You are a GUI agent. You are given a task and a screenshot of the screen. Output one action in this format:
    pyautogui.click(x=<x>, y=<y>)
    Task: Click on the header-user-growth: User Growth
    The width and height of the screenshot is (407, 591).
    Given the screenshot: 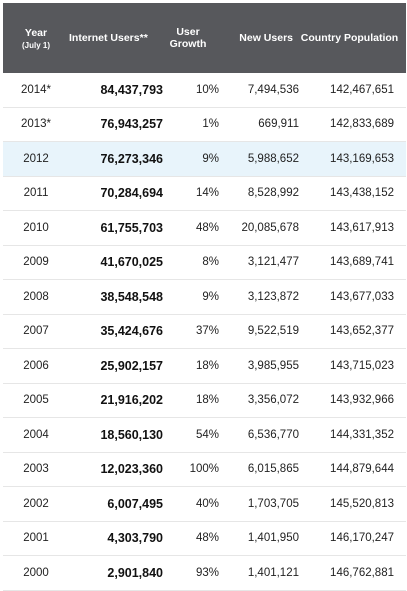 What is the action you would take?
    pyautogui.click(x=188, y=38)
    